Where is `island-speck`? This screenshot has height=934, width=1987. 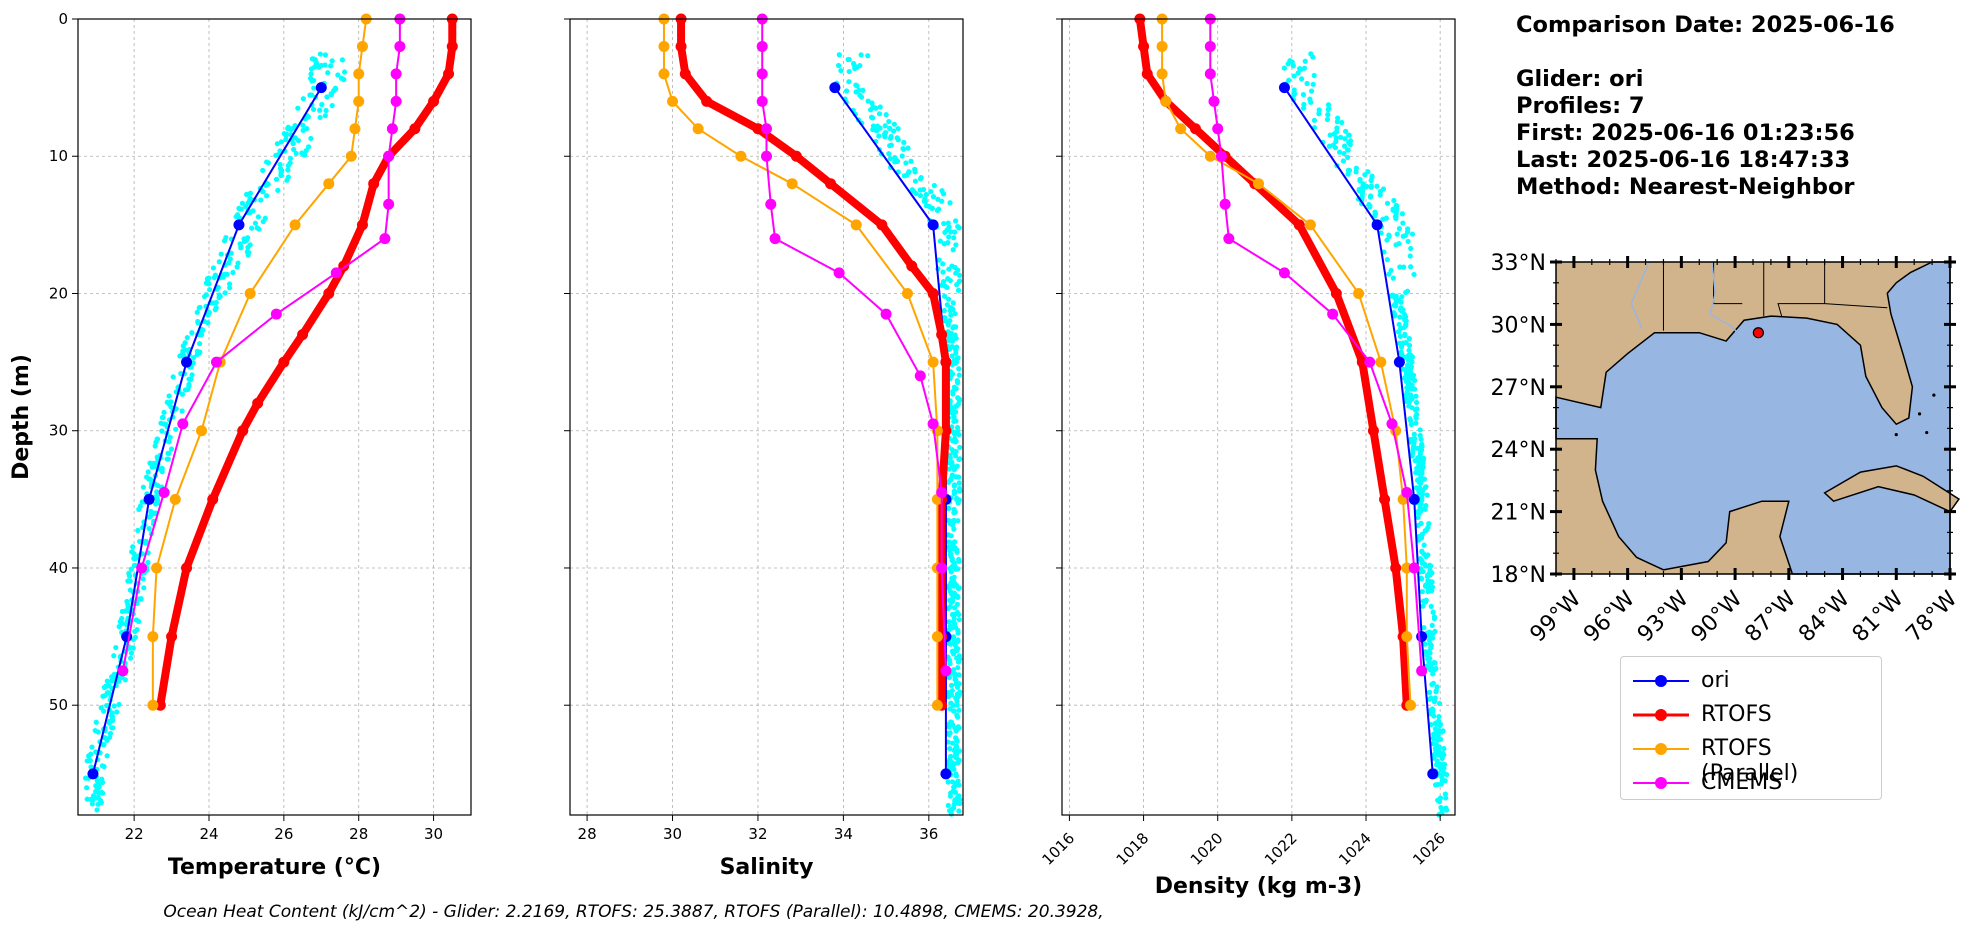 island-speck is located at coordinates (1919, 414).